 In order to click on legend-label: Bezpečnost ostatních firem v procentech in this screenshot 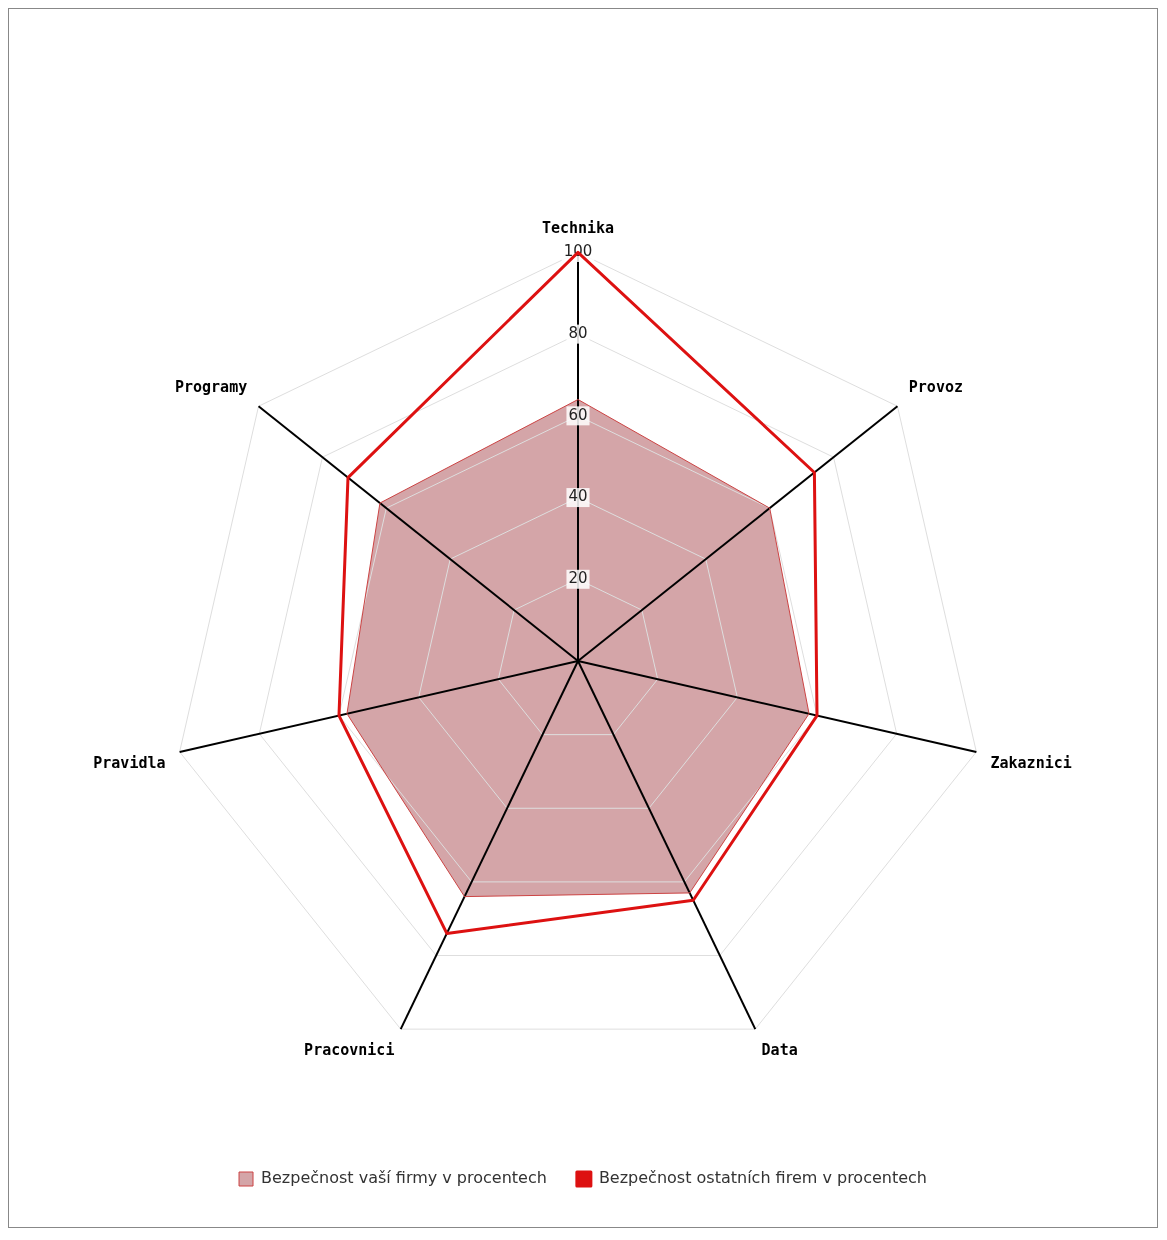, I will do `click(762, 1178)`.